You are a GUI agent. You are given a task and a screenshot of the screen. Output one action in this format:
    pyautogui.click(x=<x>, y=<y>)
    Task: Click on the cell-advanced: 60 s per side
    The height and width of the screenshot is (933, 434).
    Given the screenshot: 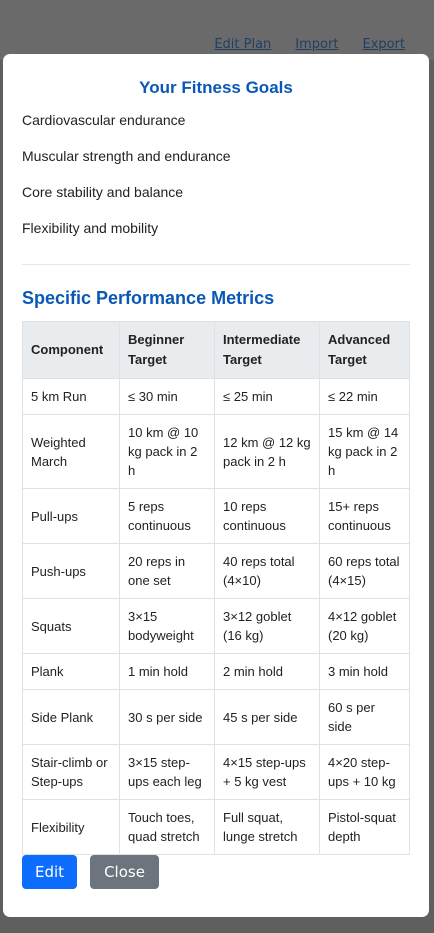 What is the action you would take?
    pyautogui.click(x=364, y=717)
    